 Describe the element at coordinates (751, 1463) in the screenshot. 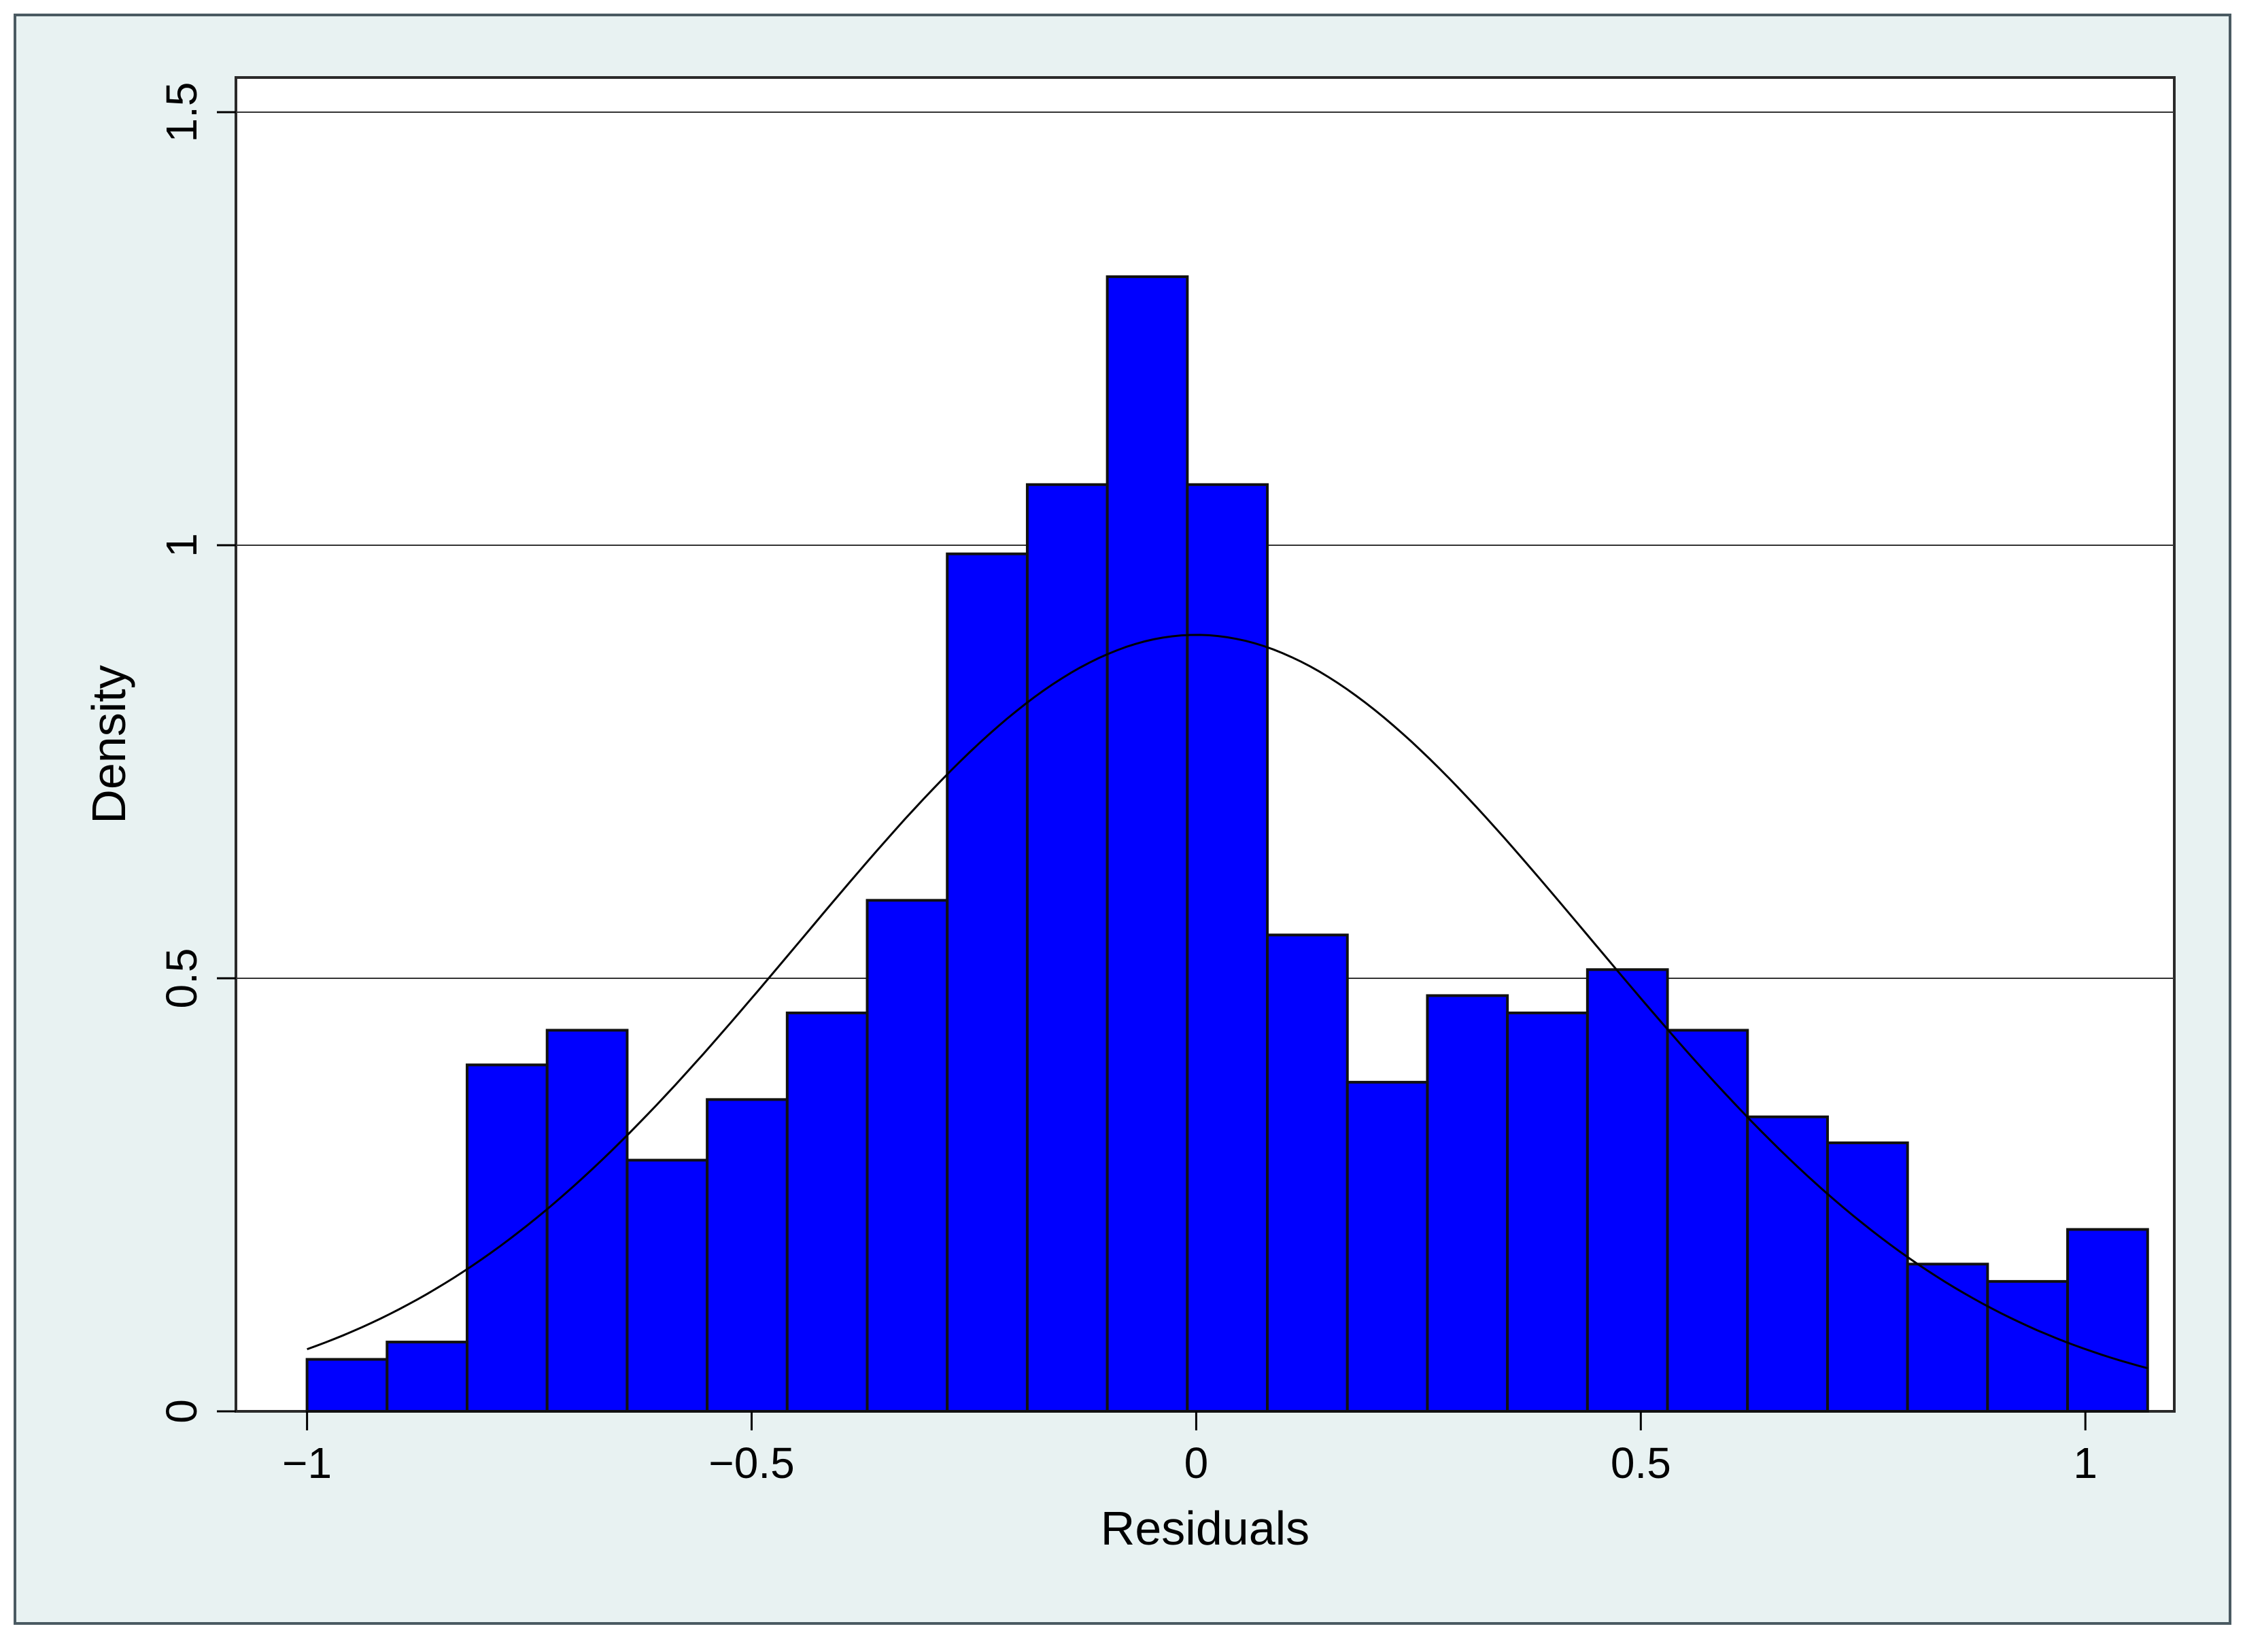

I see `x-tick-label: −0.5` at that location.